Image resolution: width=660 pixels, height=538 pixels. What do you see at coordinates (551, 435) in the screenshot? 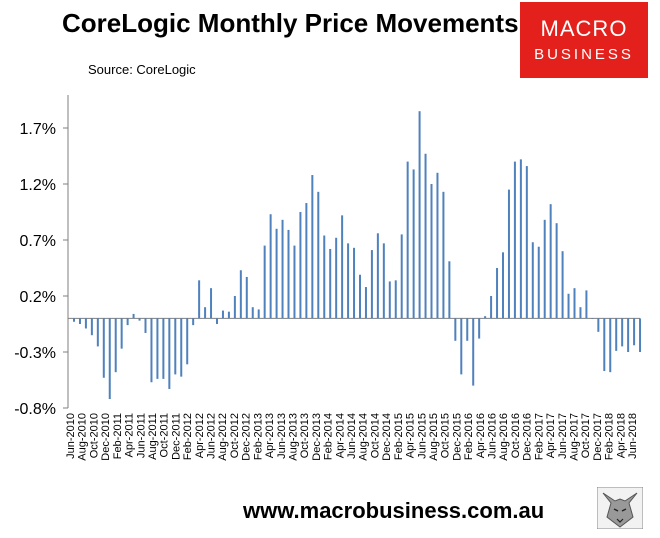
I see `x-tick-label: Apr-2017` at bounding box center [551, 435].